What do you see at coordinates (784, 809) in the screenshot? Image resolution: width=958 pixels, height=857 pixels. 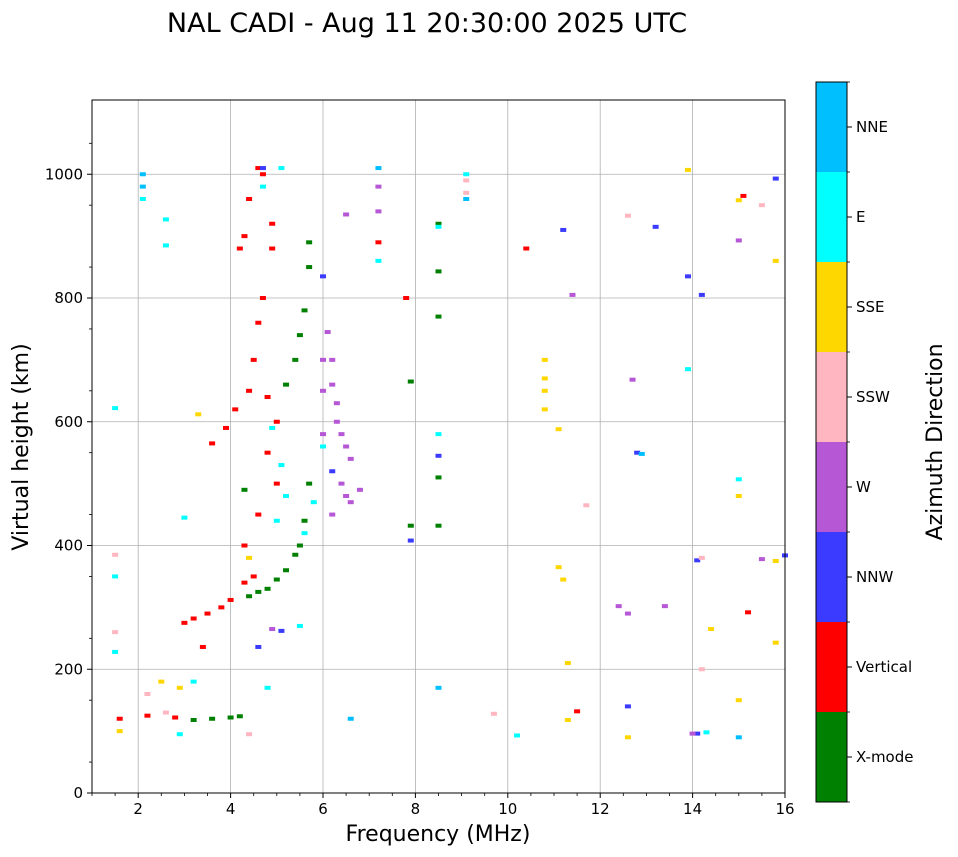 I see `x-tick-label: 16` at bounding box center [784, 809].